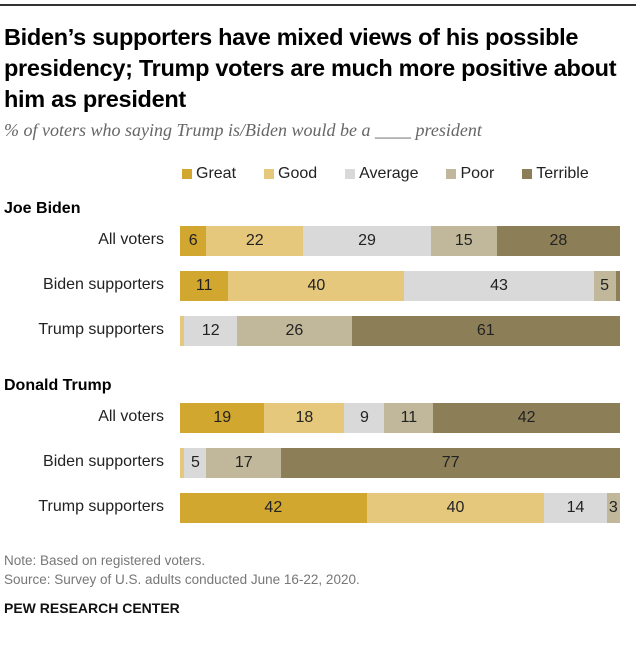 The height and width of the screenshot is (645, 640). What do you see at coordinates (294, 331) in the screenshot?
I see `bar-segment-poor: 26` at bounding box center [294, 331].